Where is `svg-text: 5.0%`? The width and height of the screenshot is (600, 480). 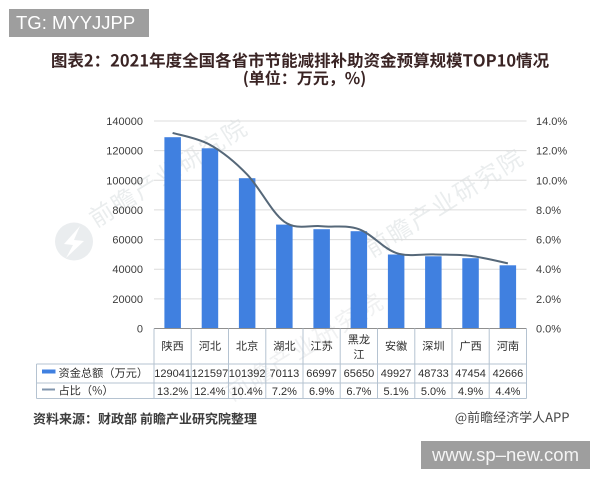 svg-text: 5.0% is located at coordinates (433, 392).